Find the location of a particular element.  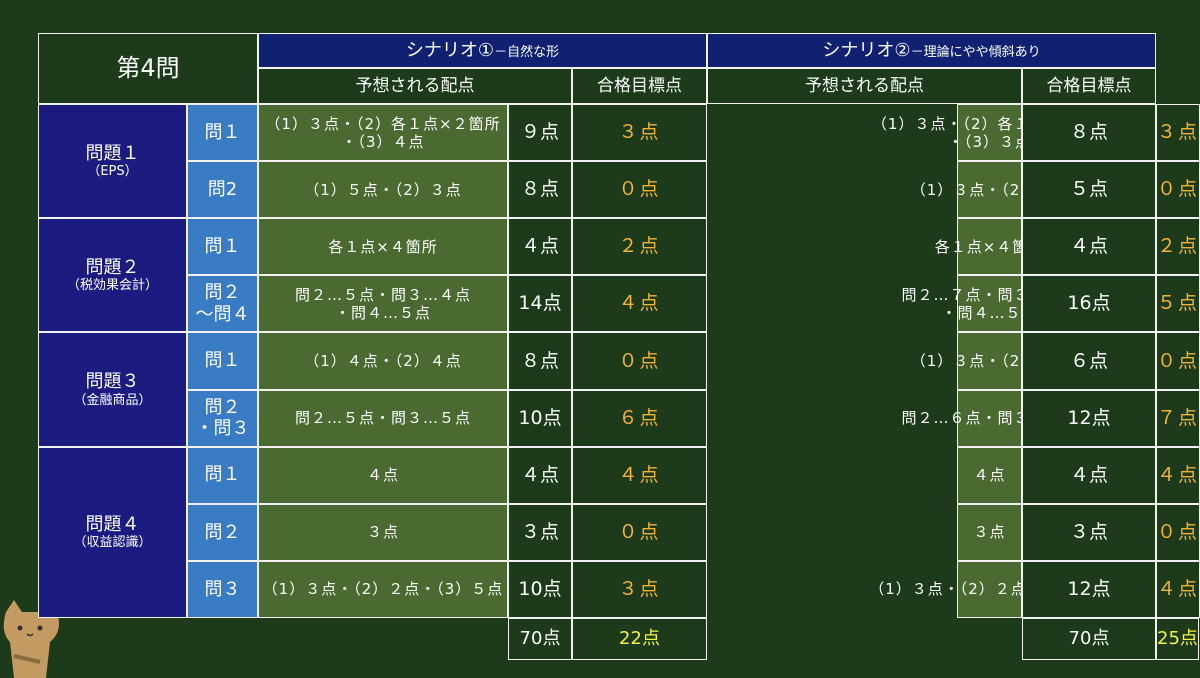

scenario-name: シナリオ① is located at coordinates (450, 50).